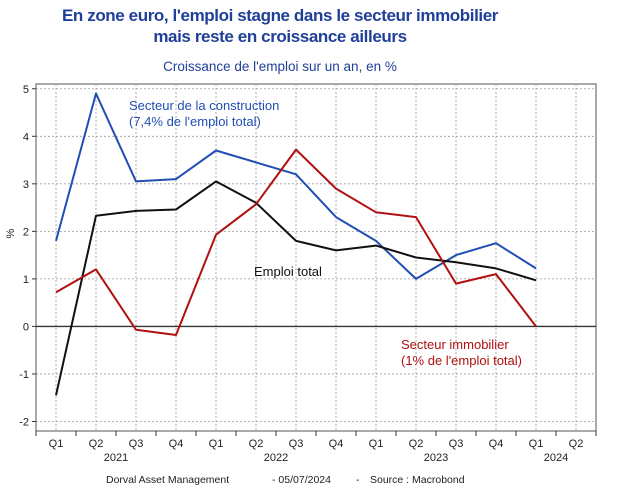 This screenshot has width=618, height=497. Describe the element at coordinates (436, 458) in the screenshot. I see `x-year-label: 2023` at that location.